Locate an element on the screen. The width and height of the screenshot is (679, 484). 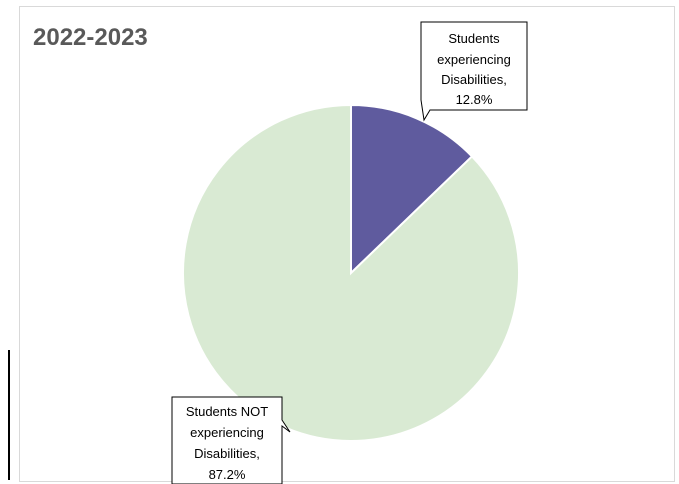
callout-box-disabilities is located at coordinates (474, 71).